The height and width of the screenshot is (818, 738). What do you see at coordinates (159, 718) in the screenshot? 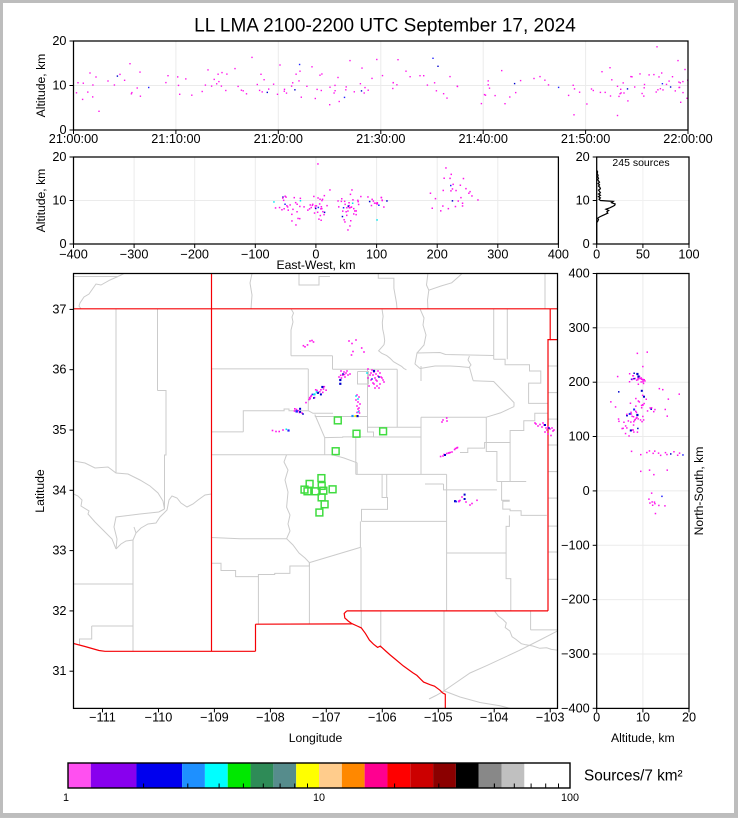
I see `svg-text: −110` at bounding box center [159, 718].